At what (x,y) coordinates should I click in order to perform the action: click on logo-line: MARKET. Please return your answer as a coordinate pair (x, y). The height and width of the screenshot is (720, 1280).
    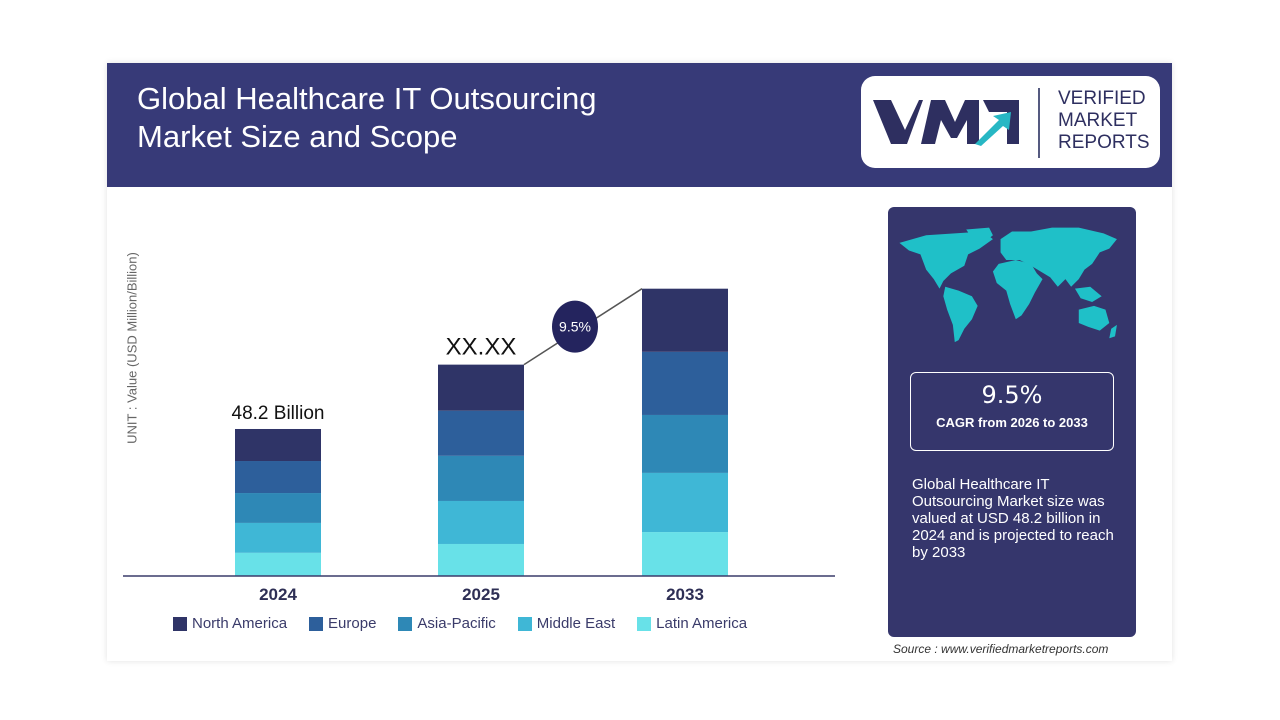
    Looking at the image, I should click on (1098, 120).